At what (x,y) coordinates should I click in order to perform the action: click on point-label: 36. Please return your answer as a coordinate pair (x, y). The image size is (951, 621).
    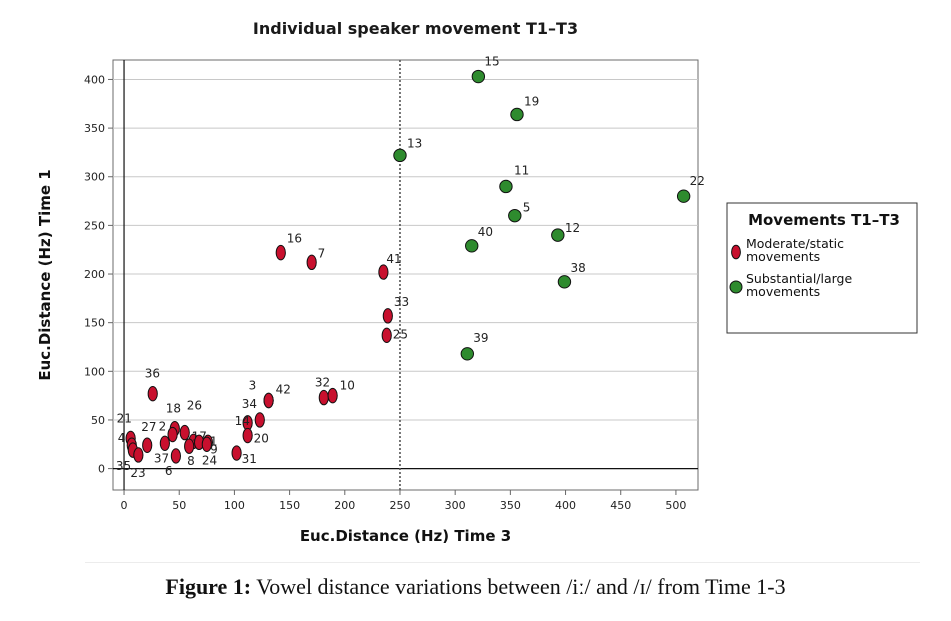
    Looking at the image, I should click on (152, 374).